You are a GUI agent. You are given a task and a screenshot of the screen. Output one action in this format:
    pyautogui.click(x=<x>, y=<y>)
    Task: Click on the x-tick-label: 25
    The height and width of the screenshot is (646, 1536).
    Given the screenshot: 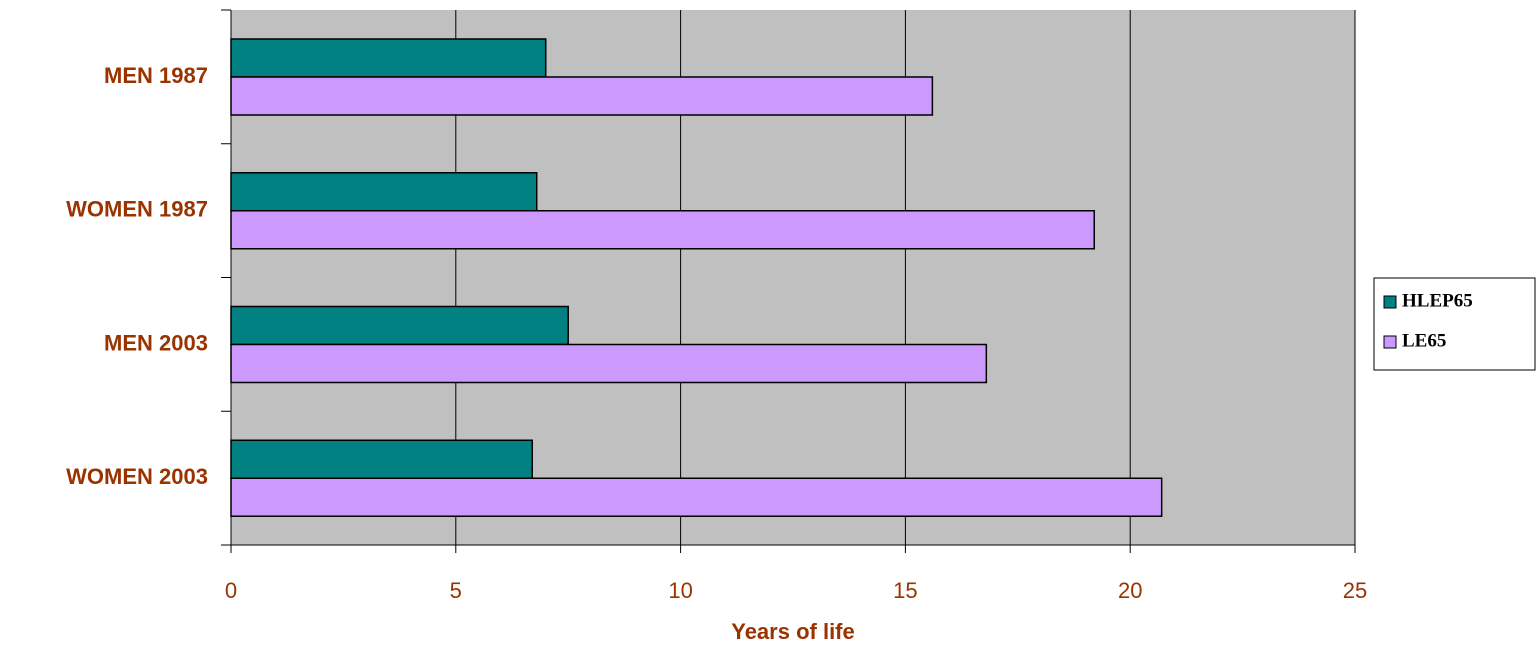 What is the action you would take?
    pyautogui.click(x=1355, y=590)
    